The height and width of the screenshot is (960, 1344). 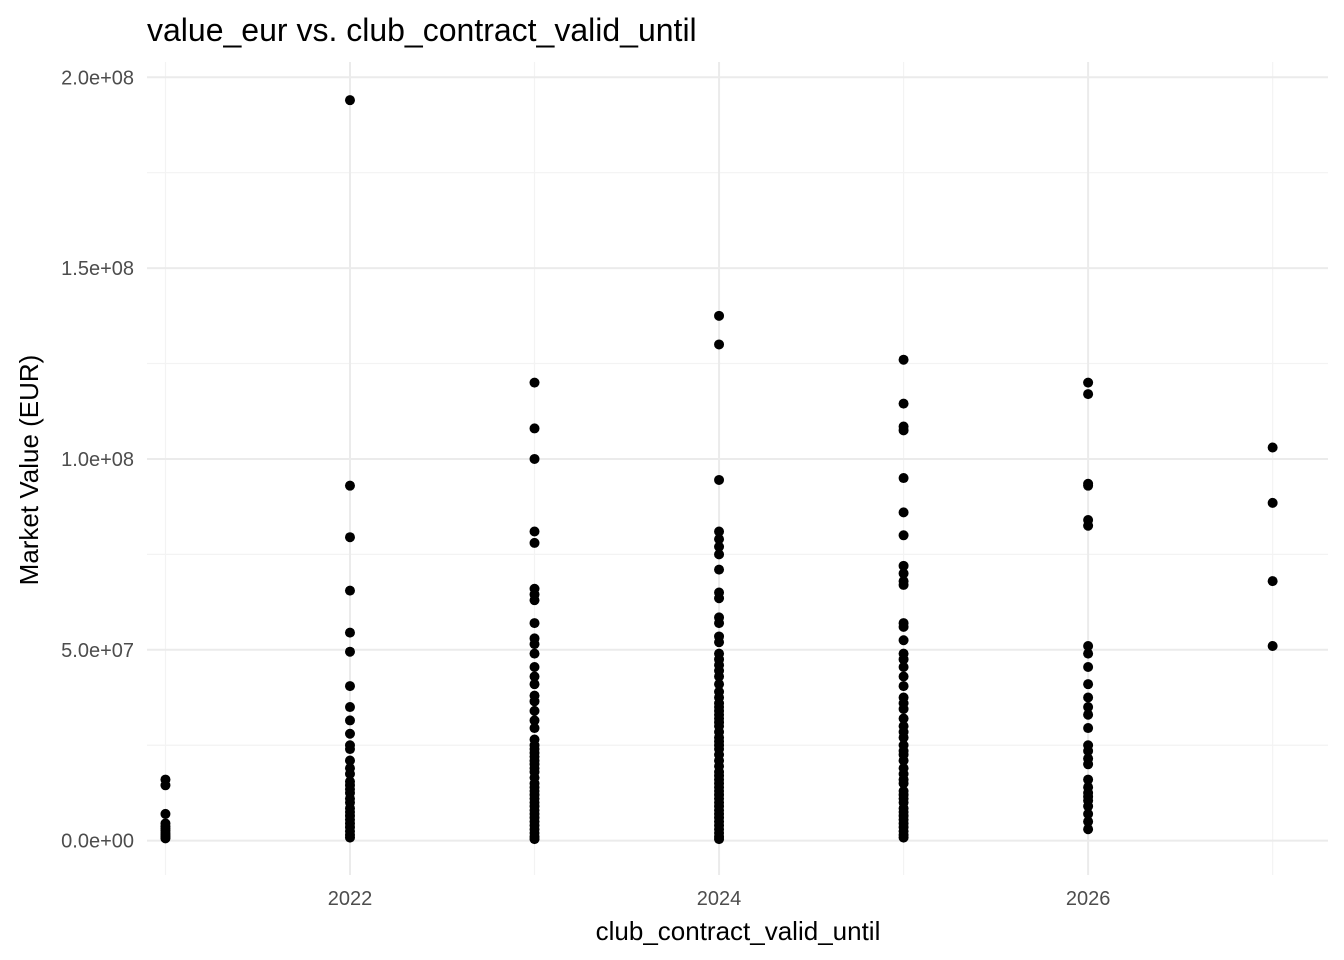 I want to click on y-axis-title: Market Value (EUR), so click(x=29, y=470).